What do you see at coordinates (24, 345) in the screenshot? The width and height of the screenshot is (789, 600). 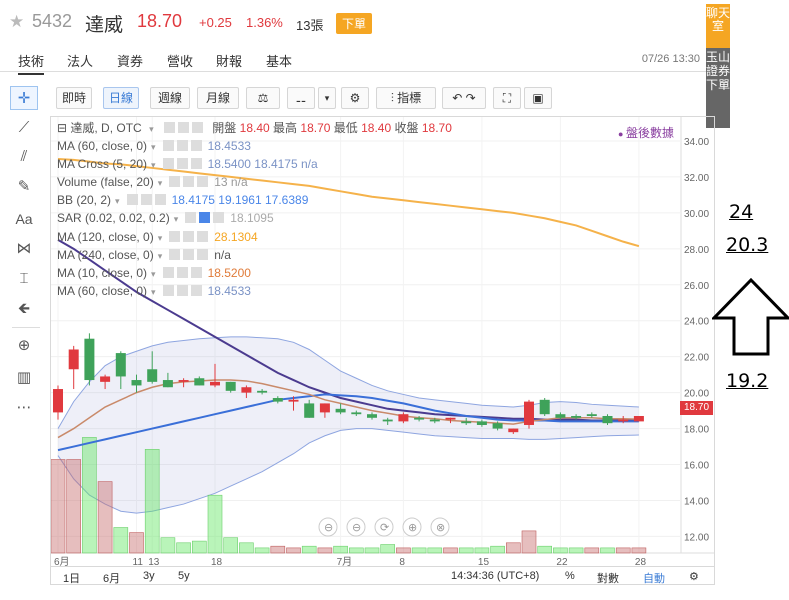 I see `zoom-in-icon: ⊕` at bounding box center [24, 345].